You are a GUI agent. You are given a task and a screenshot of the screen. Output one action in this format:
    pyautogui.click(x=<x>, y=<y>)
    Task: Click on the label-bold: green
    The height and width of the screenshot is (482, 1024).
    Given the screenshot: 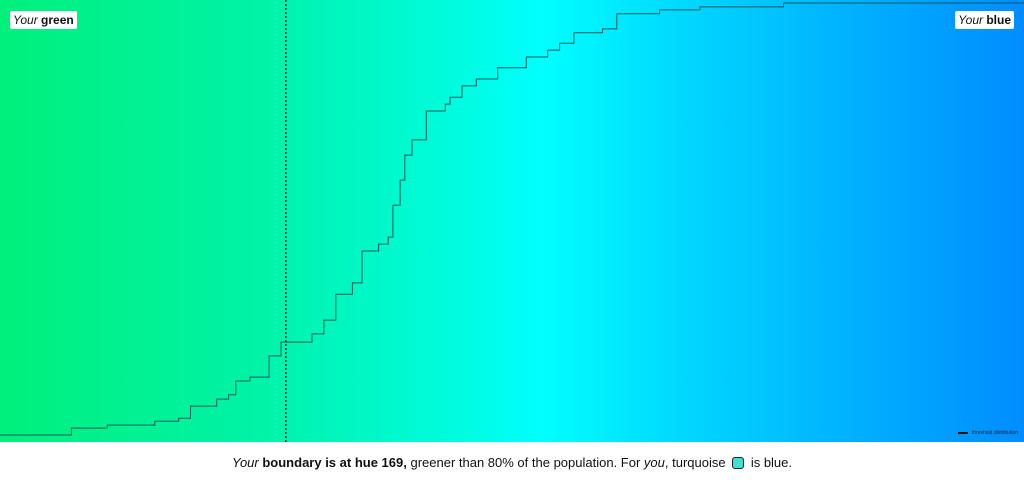 What is the action you would take?
    pyautogui.click(x=57, y=20)
    